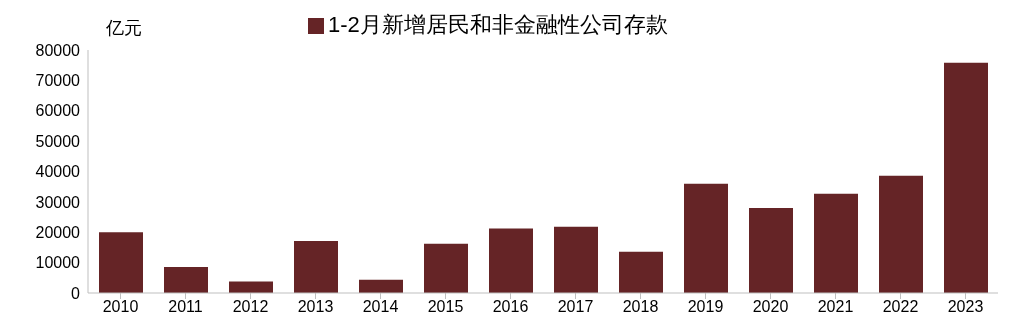 This screenshot has width=1015, height=329. I want to click on x-tick-label: 2012, so click(250, 307).